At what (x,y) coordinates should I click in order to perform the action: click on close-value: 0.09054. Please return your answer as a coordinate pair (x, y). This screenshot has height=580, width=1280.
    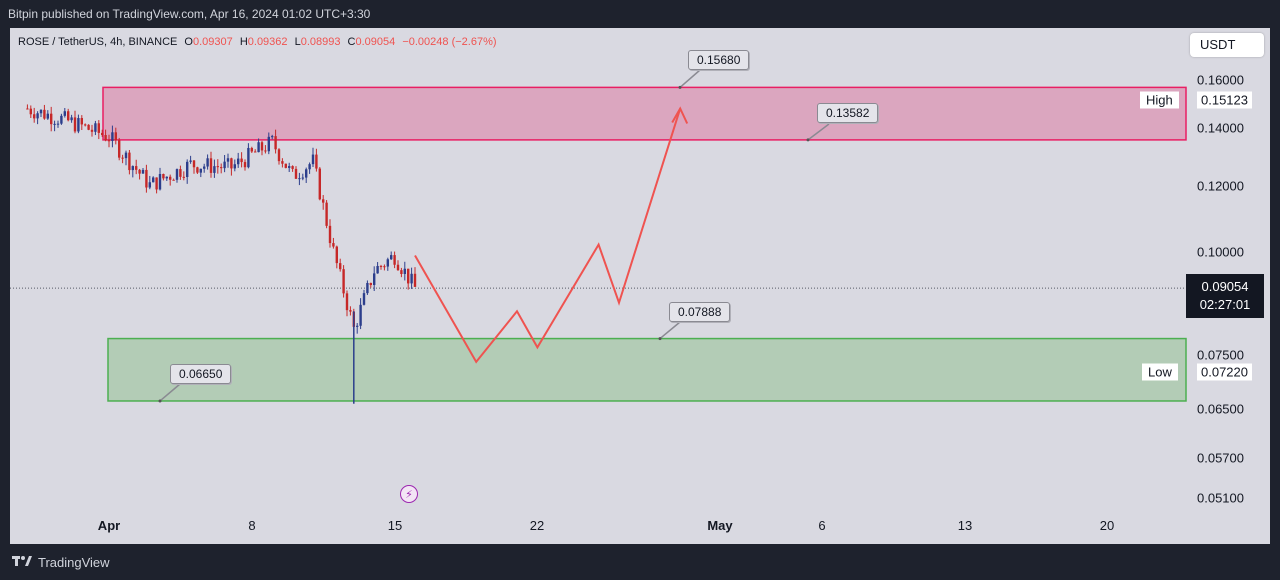
    Looking at the image, I should click on (375, 42).